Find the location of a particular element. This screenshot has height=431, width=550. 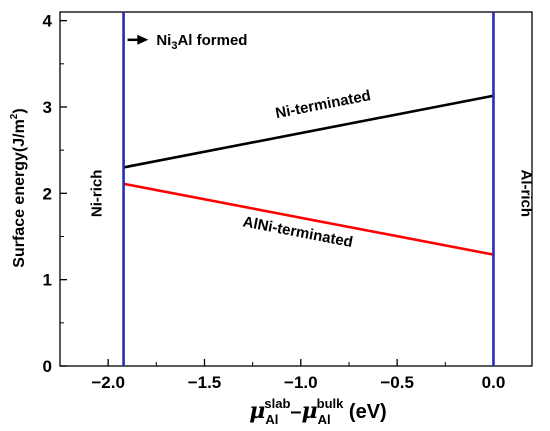

label-ni-rich: Ni-rich is located at coordinates (97, 194).